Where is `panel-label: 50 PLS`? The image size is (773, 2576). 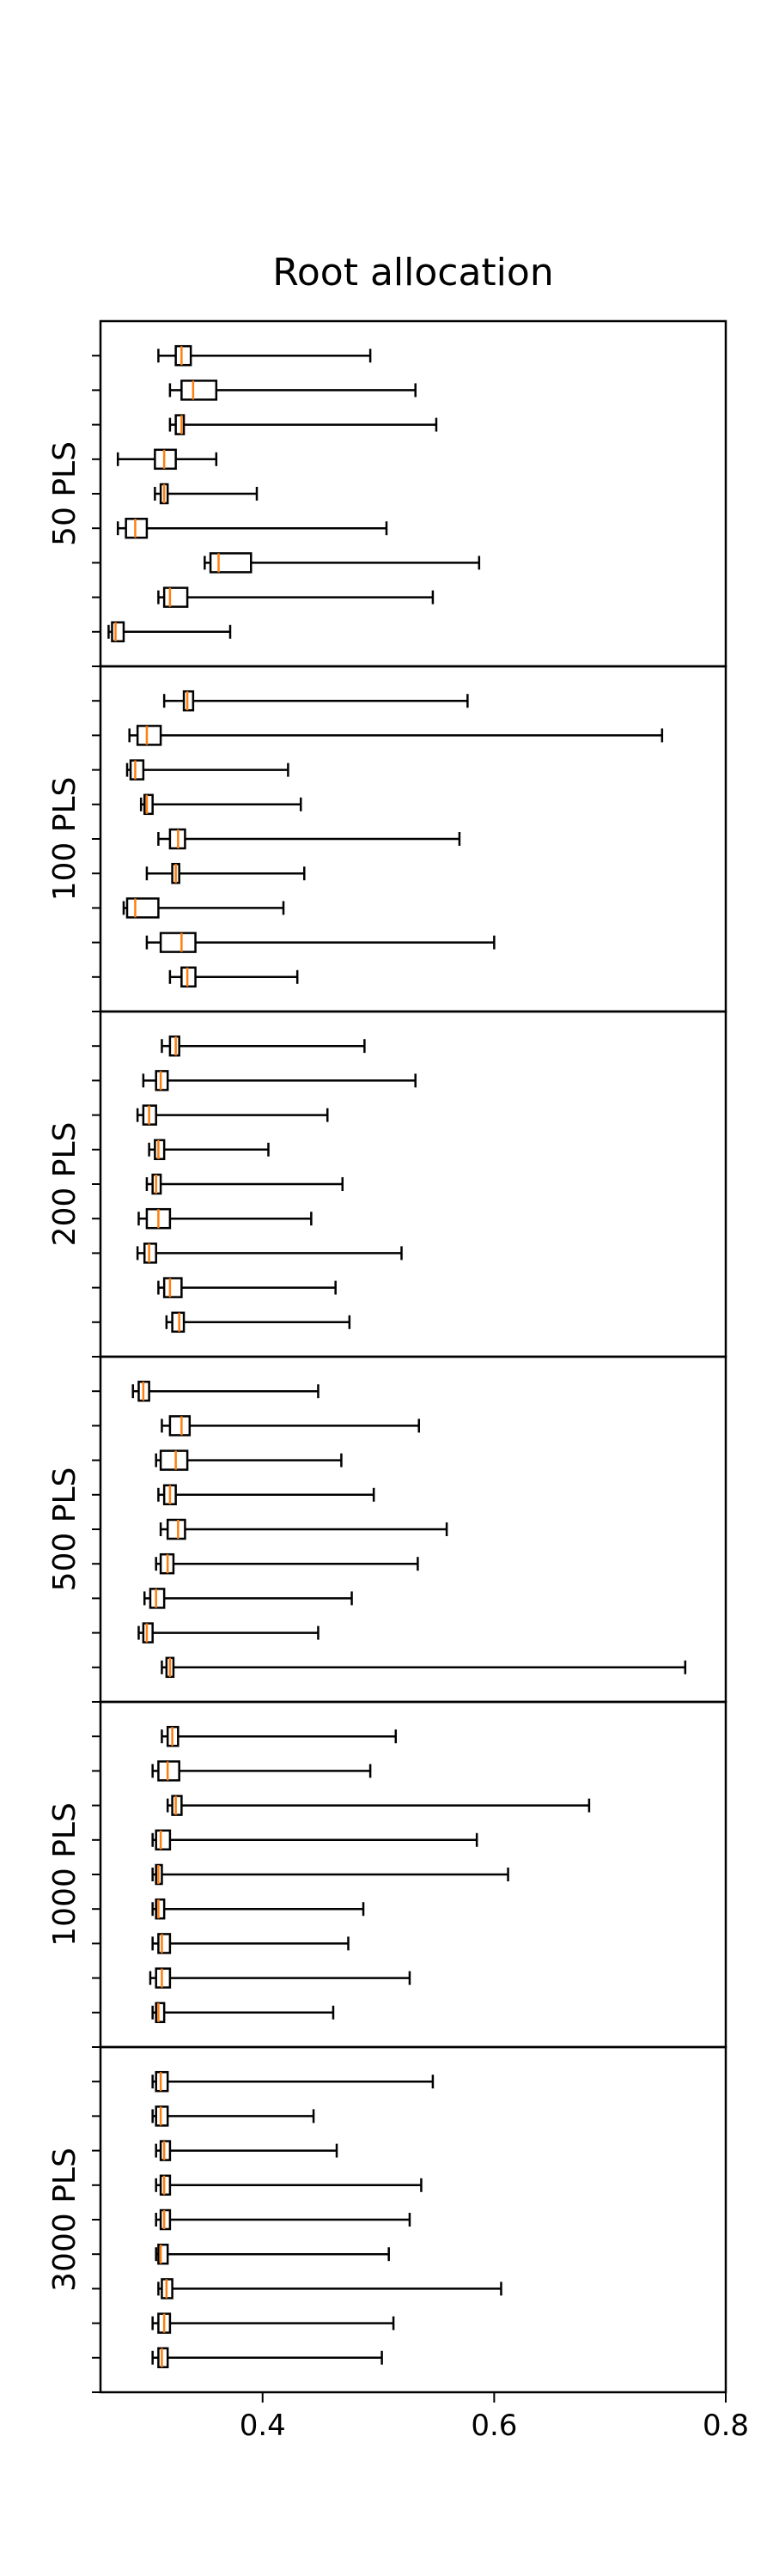
panel-label: 50 PLS is located at coordinates (64, 494).